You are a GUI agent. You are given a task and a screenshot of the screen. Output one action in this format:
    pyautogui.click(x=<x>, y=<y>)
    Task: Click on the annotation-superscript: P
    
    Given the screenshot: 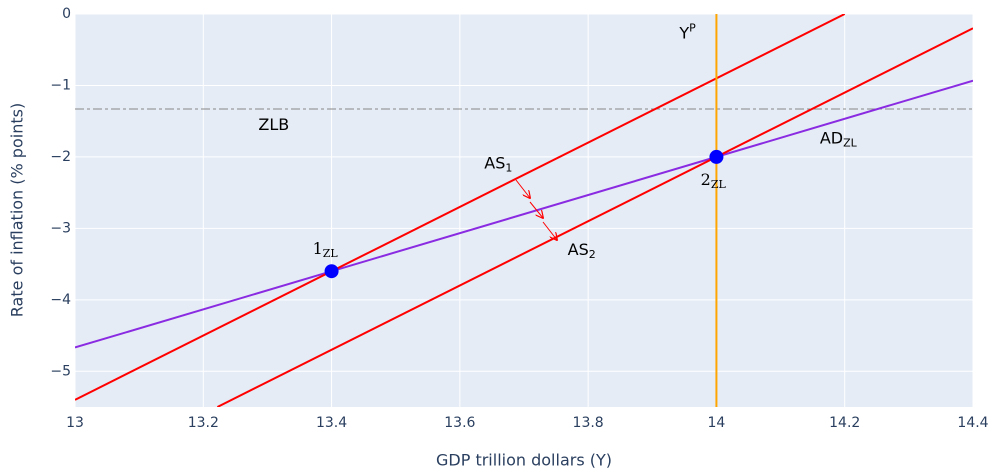 What is the action you would take?
    pyautogui.click(x=692, y=27)
    